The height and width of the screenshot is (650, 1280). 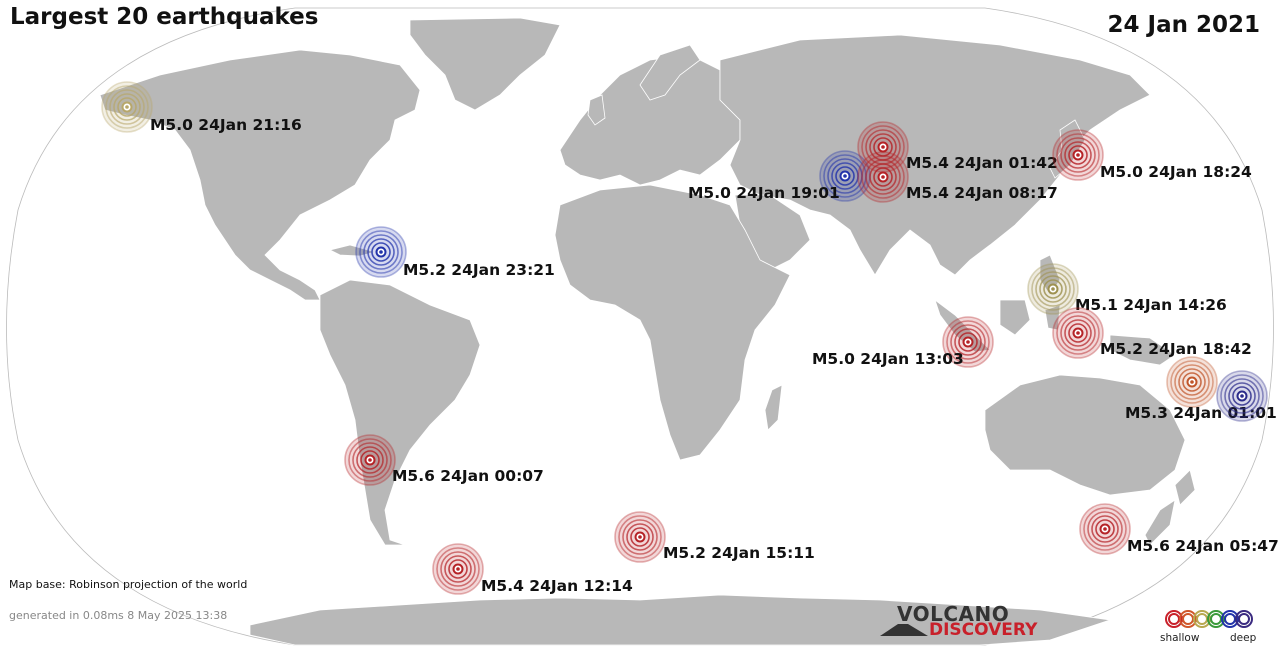 I want to click on land-south-america, so click(x=400, y=412).